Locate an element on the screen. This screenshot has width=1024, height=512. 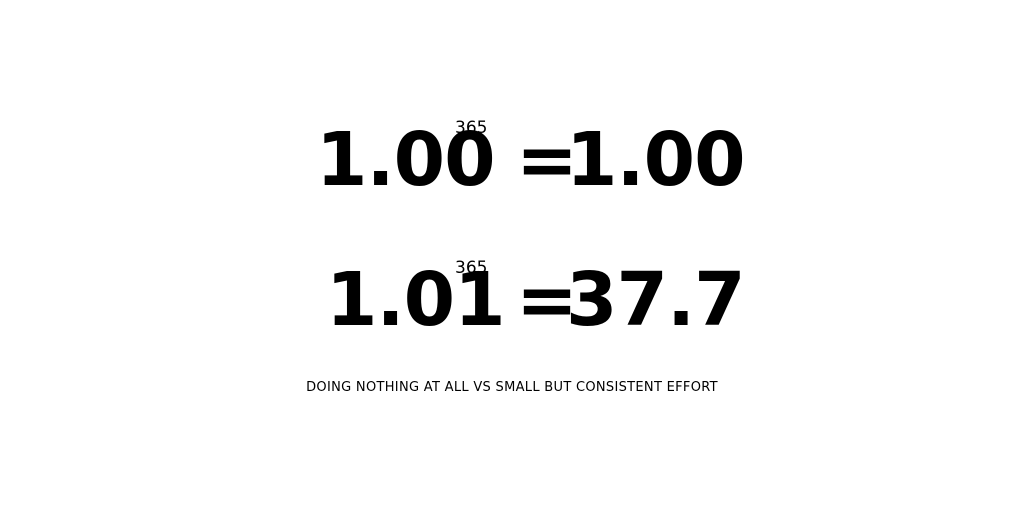
equation-2-base: 1.01 is located at coordinates (416, 300).